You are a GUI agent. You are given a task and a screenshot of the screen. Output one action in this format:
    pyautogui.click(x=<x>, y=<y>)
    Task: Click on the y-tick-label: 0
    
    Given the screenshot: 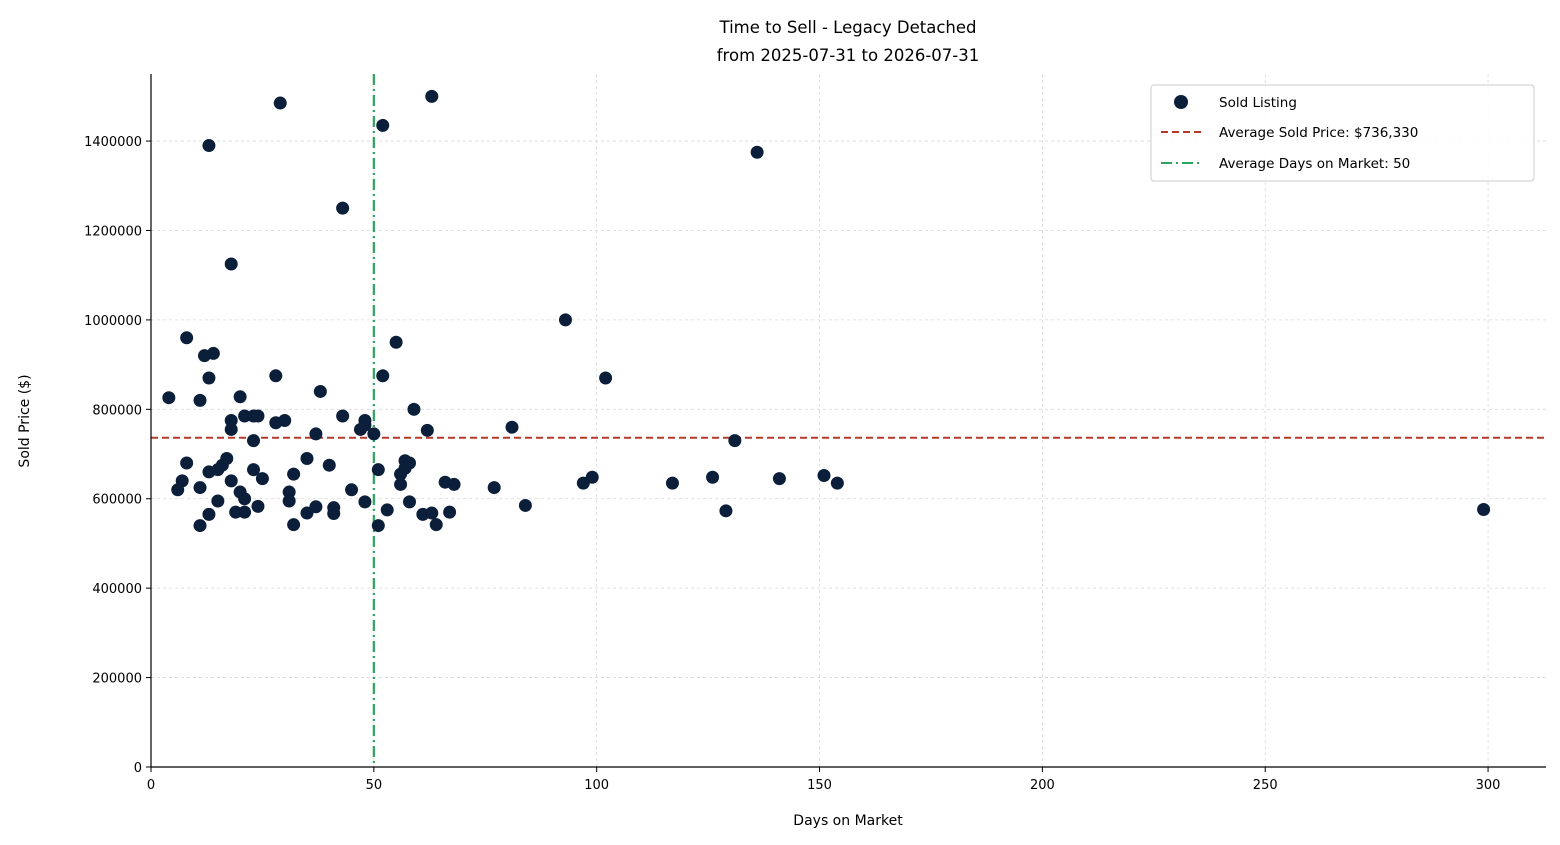 What is the action you would take?
    pyautogui.click(x=138, y=768)
    